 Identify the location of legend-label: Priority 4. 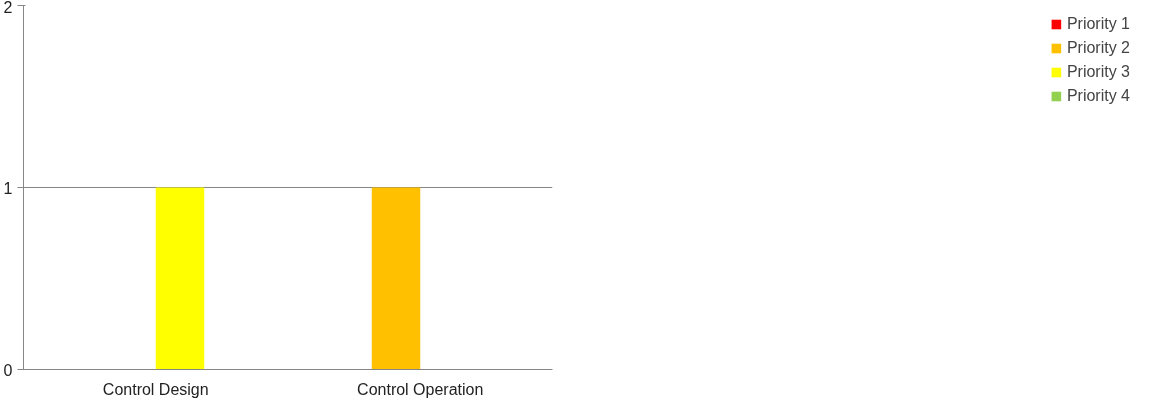
(1098, 96).